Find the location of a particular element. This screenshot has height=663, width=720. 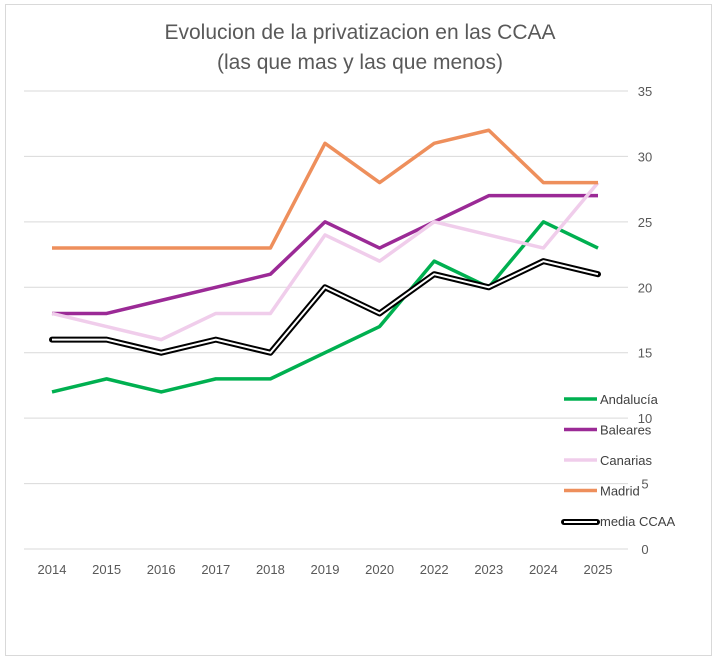

legend-label: Madrid is located at coordinates (620, 491).